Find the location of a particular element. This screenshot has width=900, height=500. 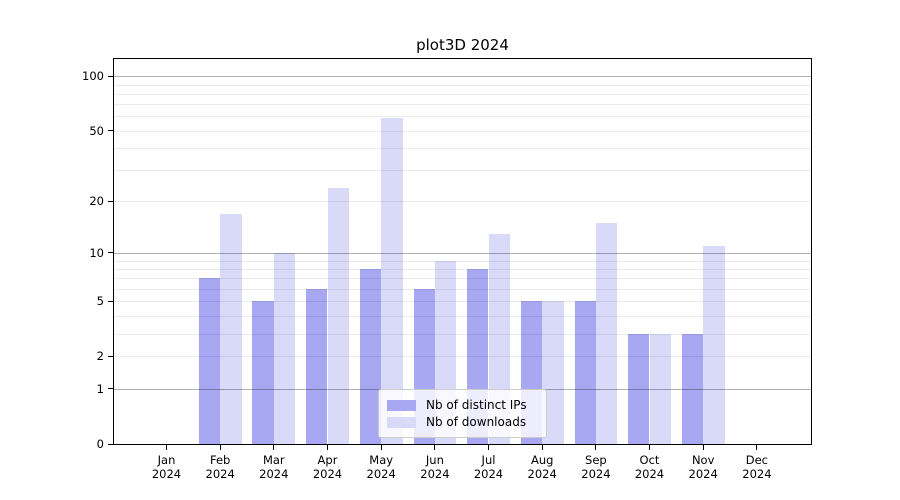

bar-nb-of-distinct-ips-may is located at coordinates (370, 356).